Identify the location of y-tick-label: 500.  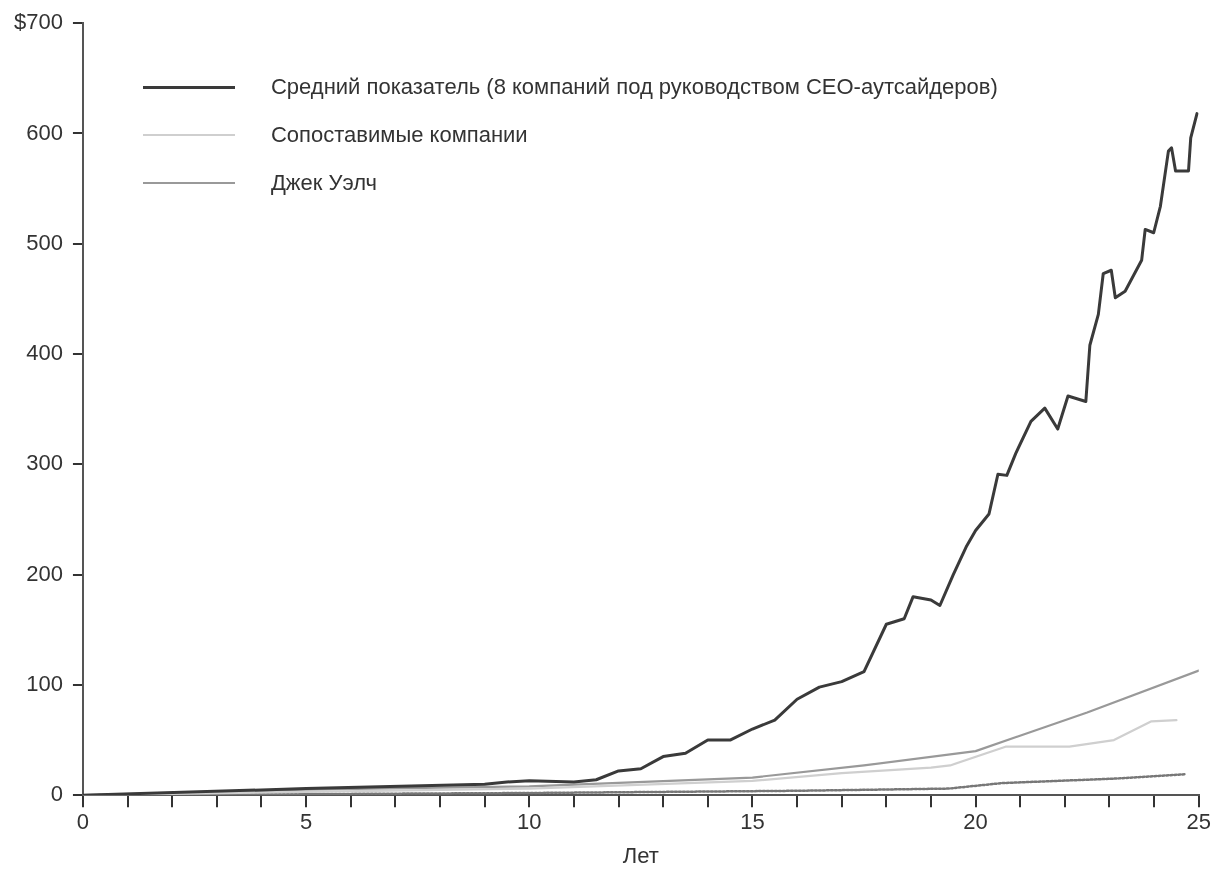
(44, 242).